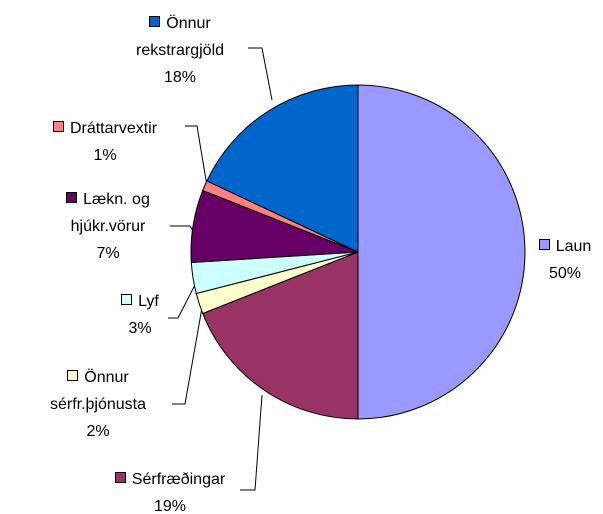 Image resolution: width=603 pixels, height=514 pixels. I want to click on category-label: Lækn. og hjúkr.vörur, so click(110, 213).